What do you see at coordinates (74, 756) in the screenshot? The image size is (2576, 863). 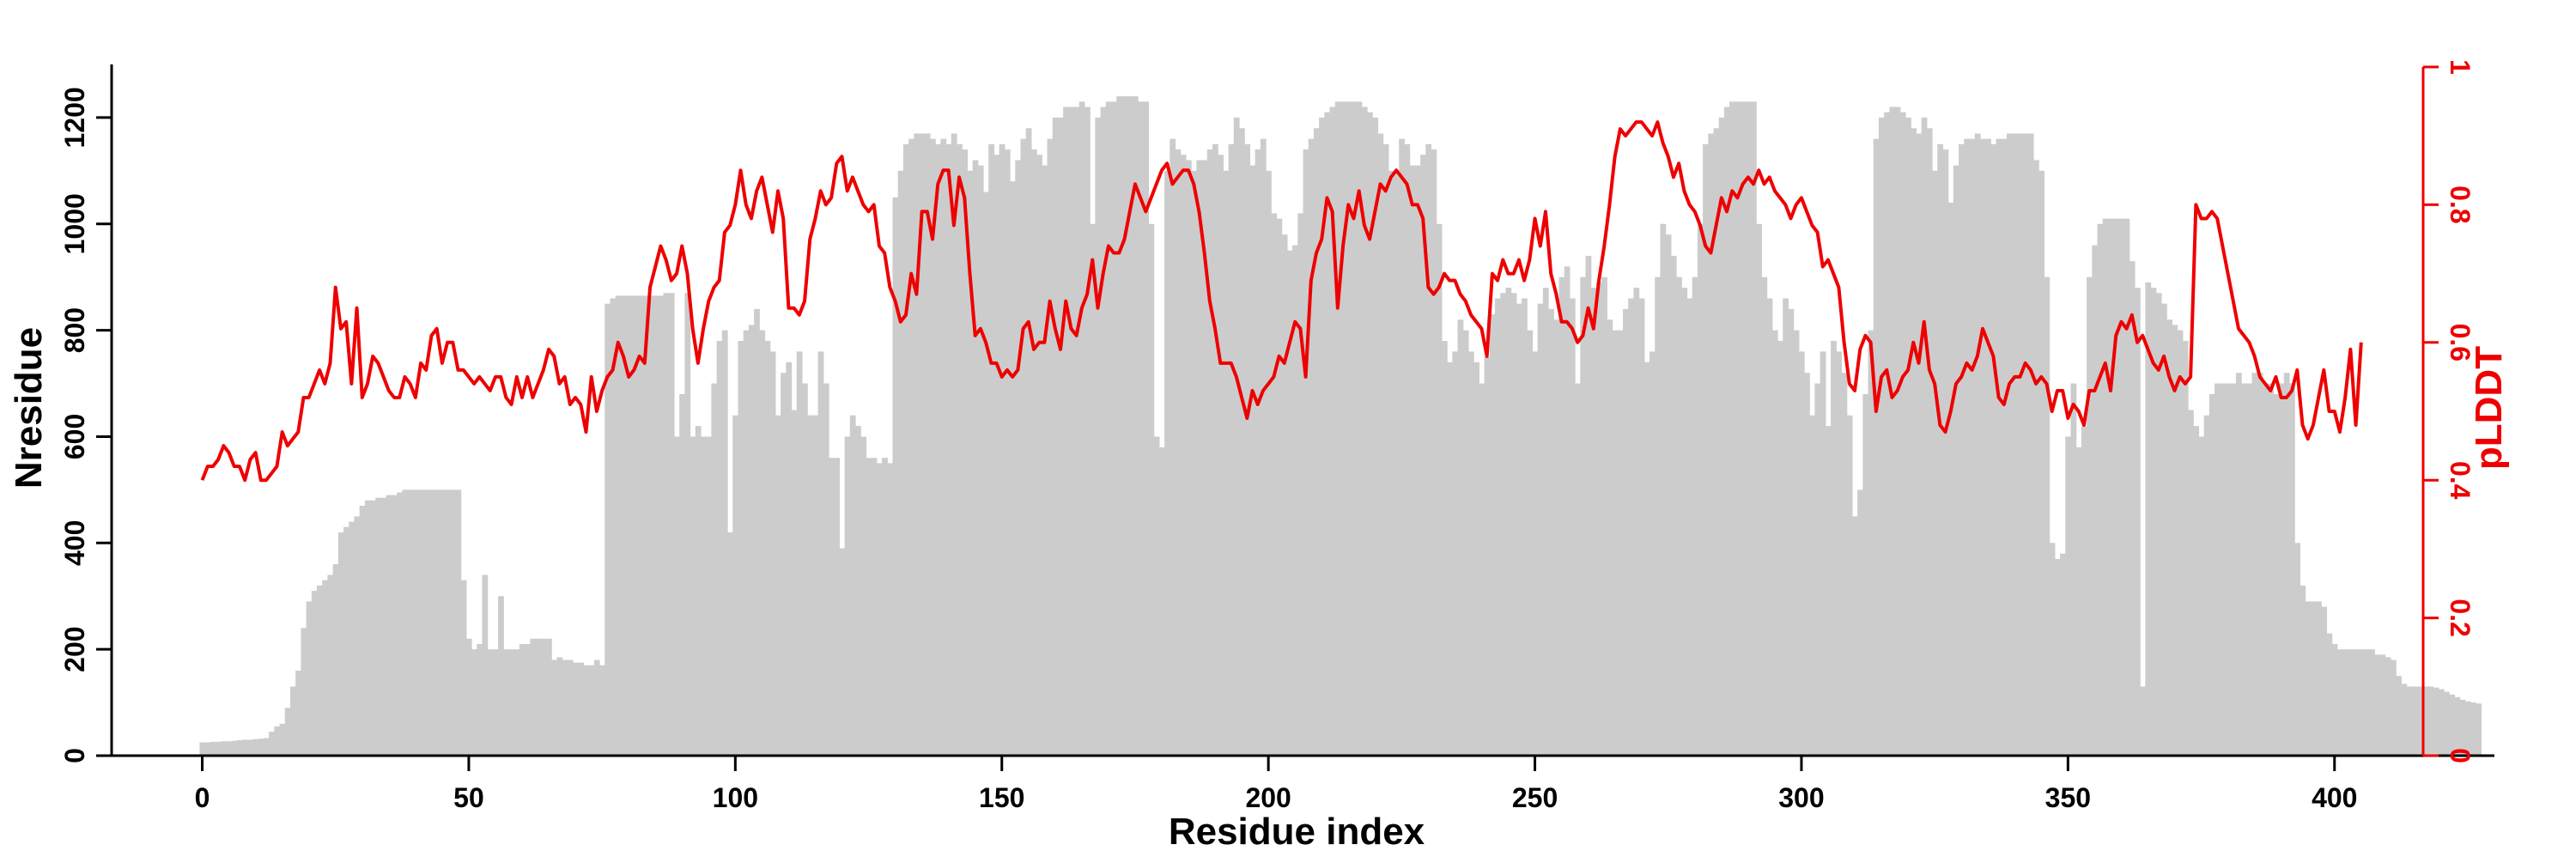 I see `y-tick-label: 0` at bounding box center [74, 756].